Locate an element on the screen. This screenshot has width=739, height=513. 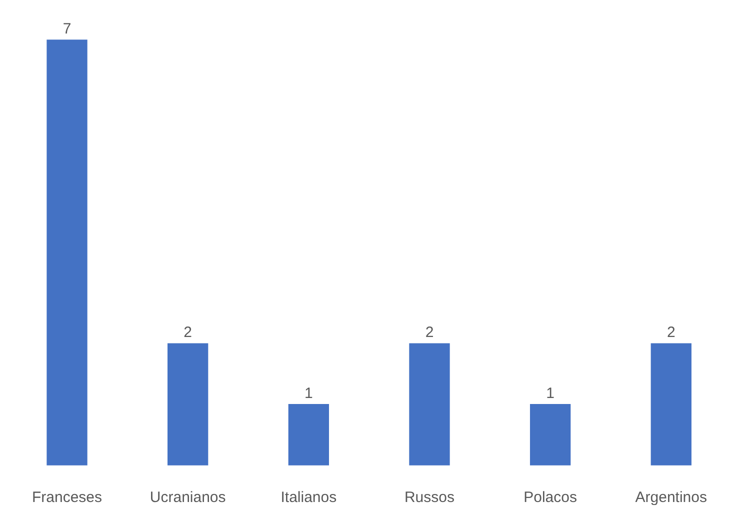
data-label: 7 is located at coordinates (67, 29).